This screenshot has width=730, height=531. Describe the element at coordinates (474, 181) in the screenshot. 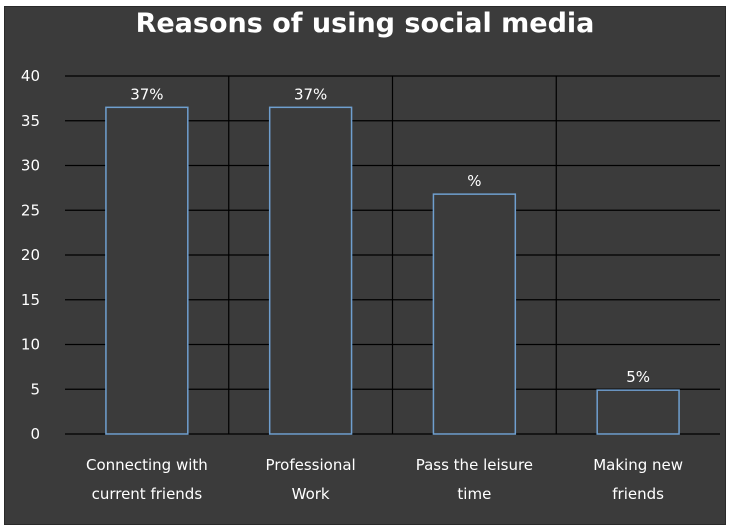

I see `data-label: %` at that location.